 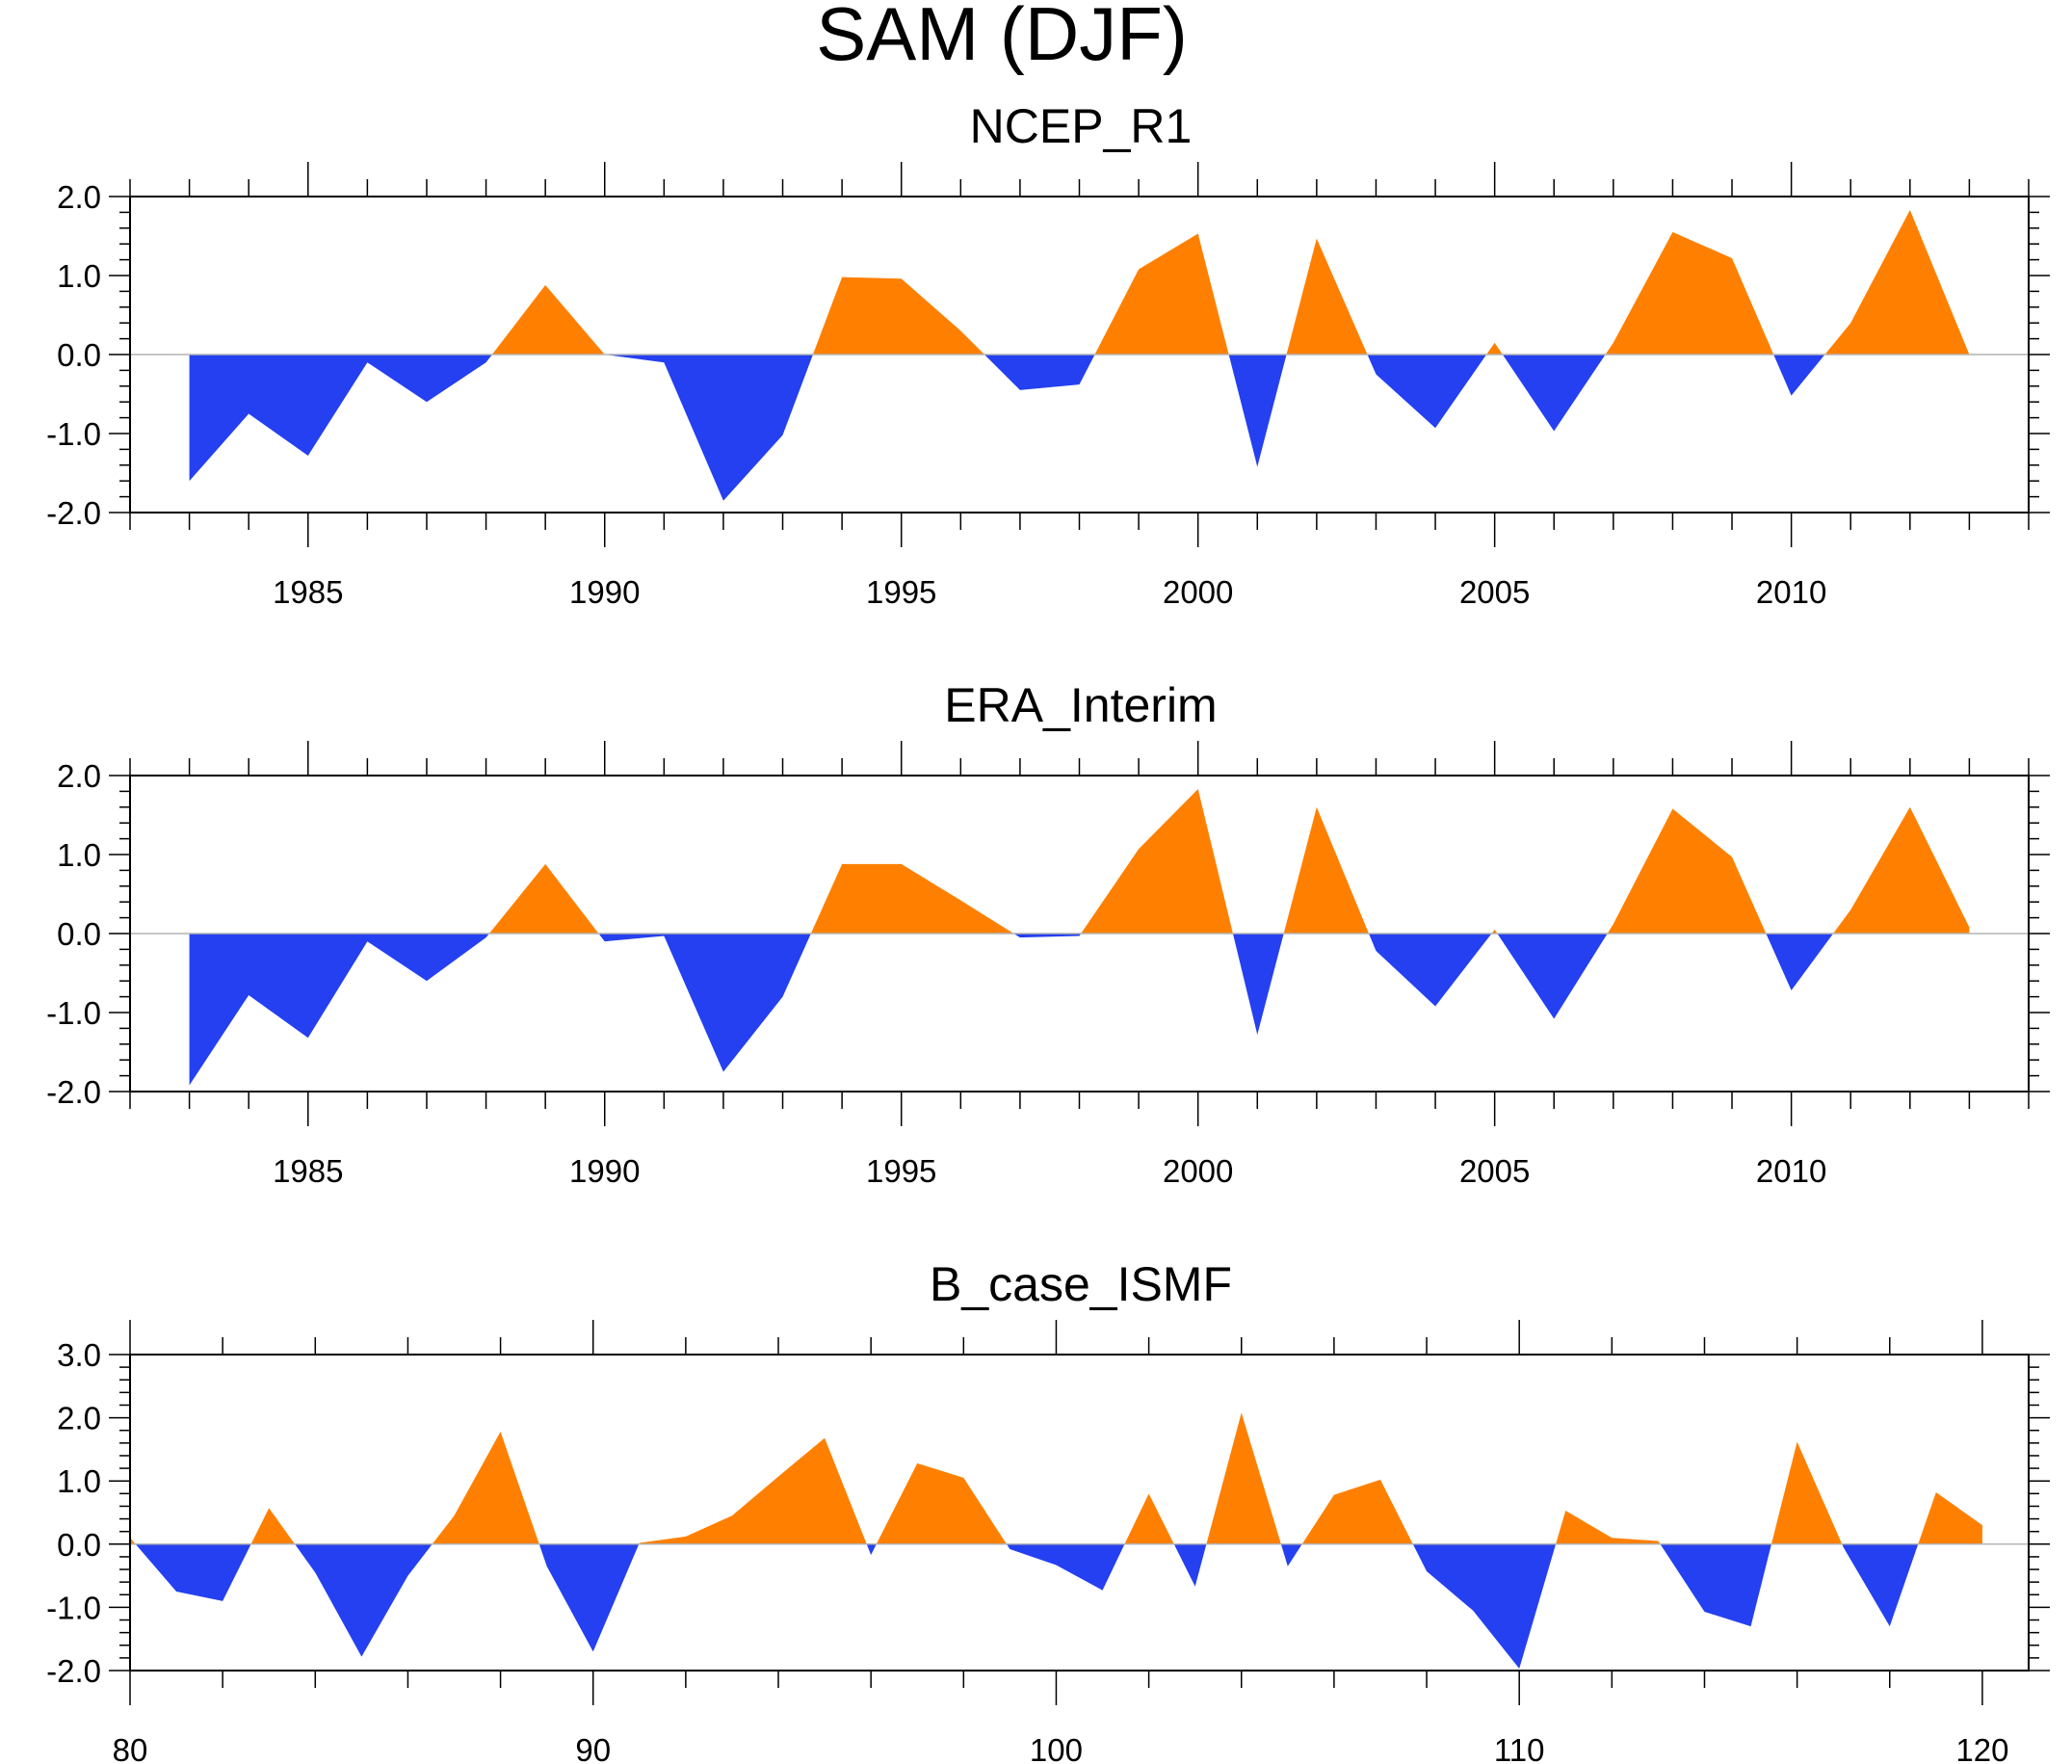 What do you see at coordinates (1081, 1284) in the screenshot?
I see `panel-title-b-case-ismf: B_case_ISMF` at bounding box center [1081, 1284].